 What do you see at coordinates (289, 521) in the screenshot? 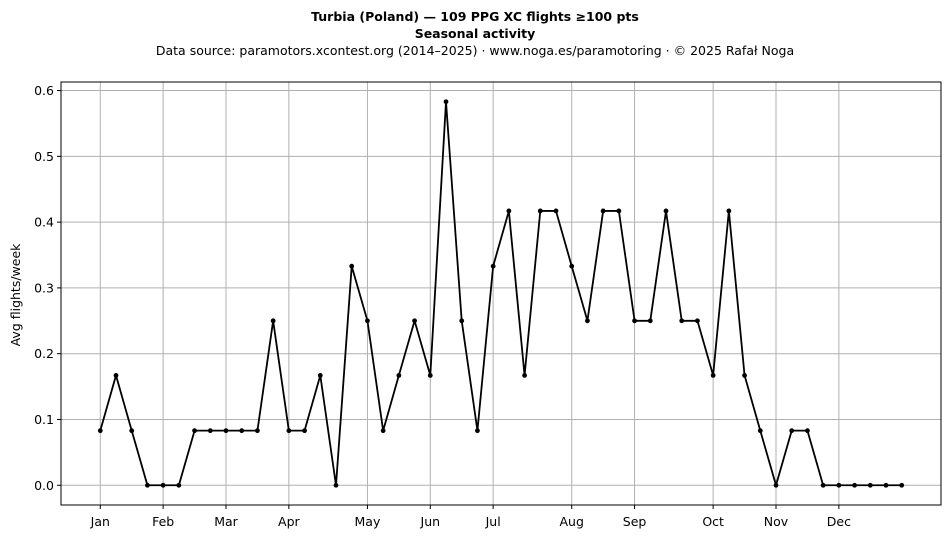
I see `x-tick-label: Apr` at bounding box center [289, 521].